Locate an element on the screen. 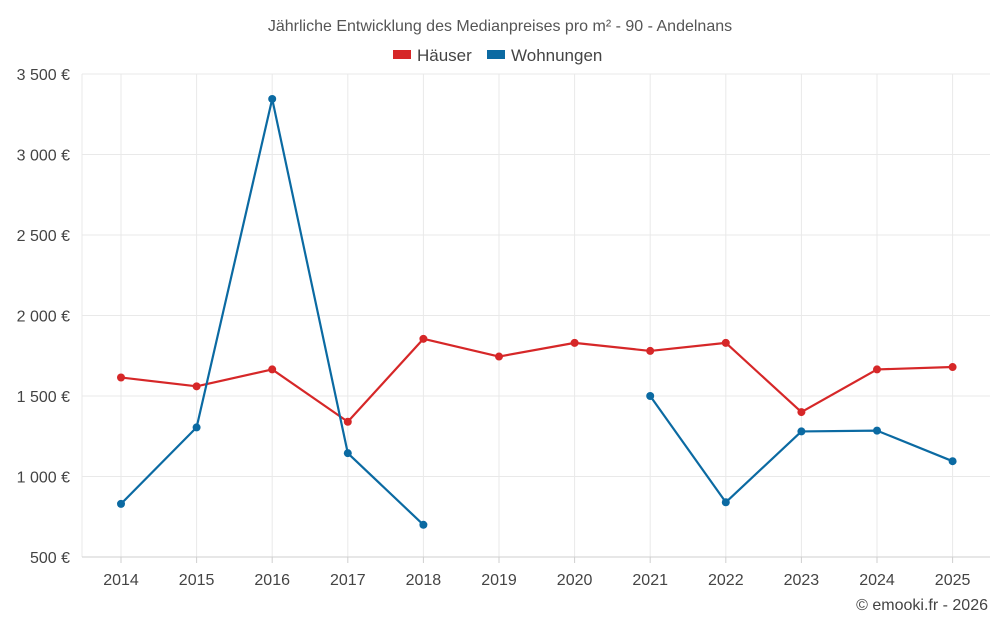 The width and height of the screenshot is (1000, 625). credit-text: © emooki.fr - 2026 is located at coordinates (922, 605).